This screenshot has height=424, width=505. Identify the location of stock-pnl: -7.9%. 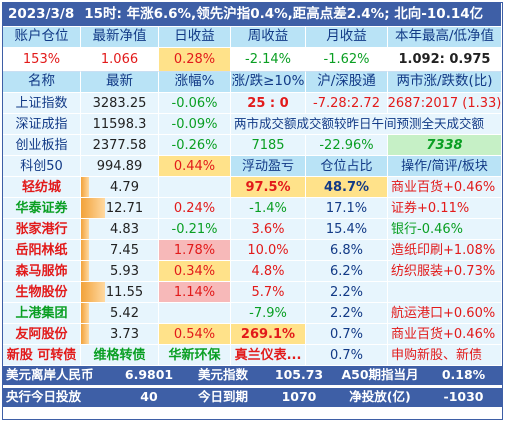
(268, 313).